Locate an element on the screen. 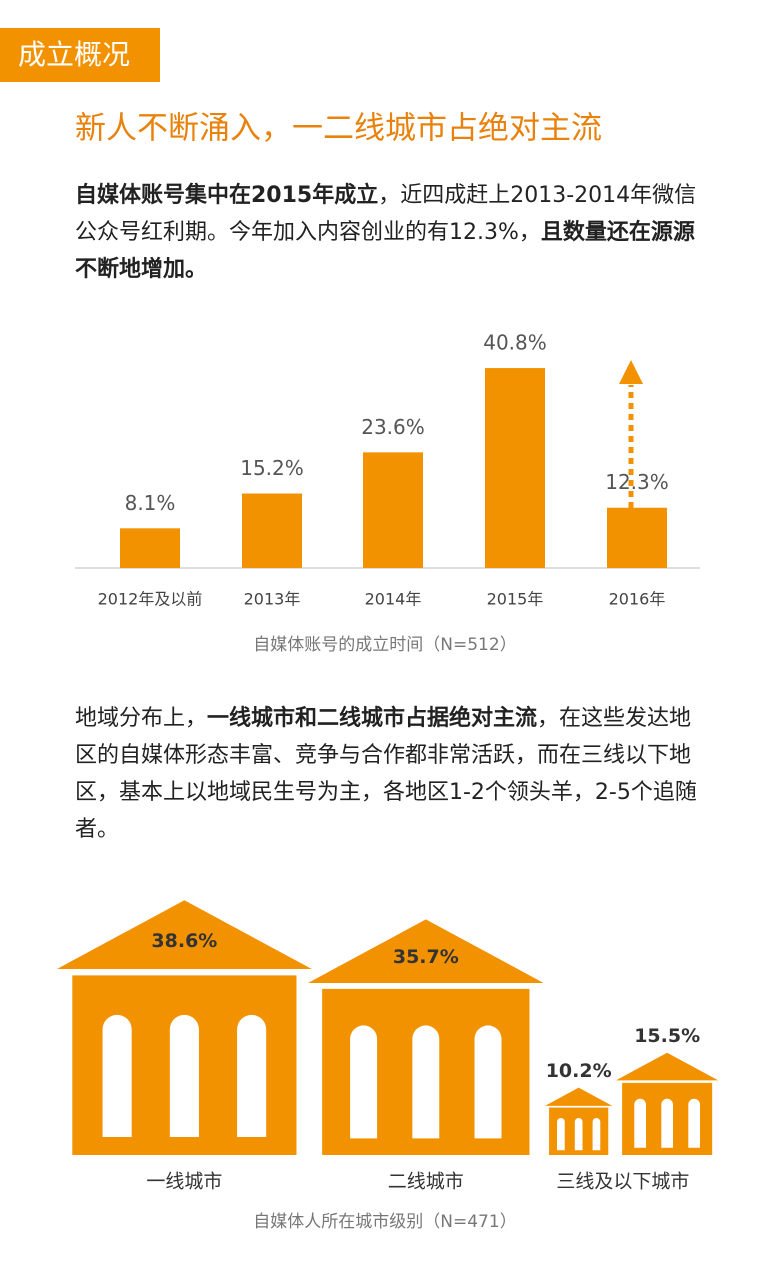 This screenshot has height=1280, width=769. category-label: 2014年 is located at coordinates (393, 599).